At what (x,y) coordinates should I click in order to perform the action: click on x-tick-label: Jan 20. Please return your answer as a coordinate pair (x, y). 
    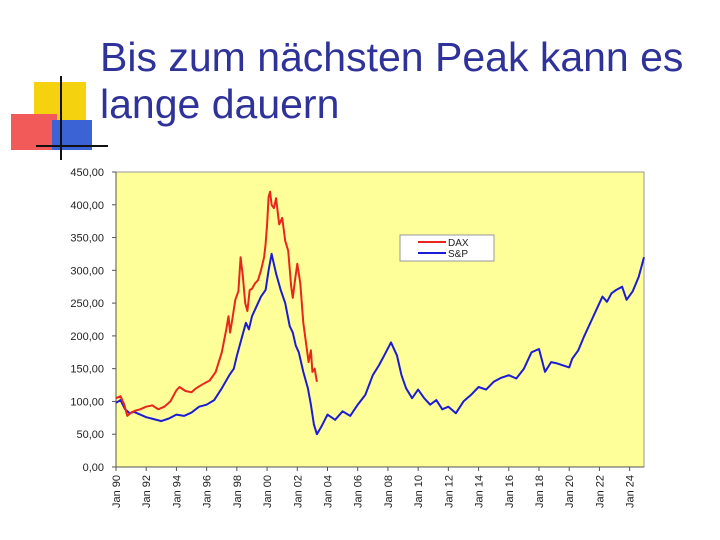
    Looking at the image, I should click on (570, 491).